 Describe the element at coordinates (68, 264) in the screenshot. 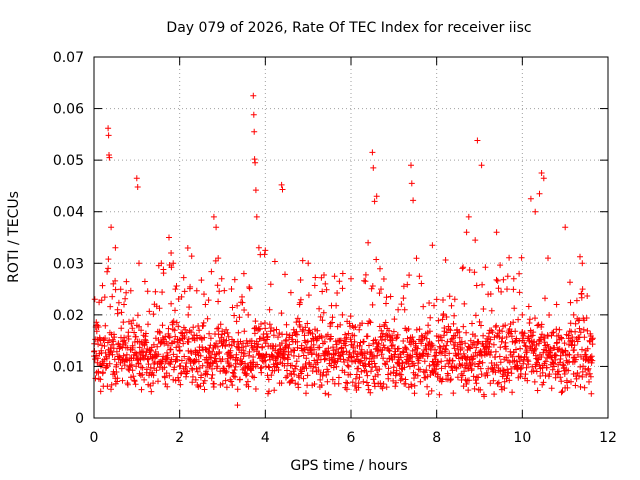

I see `y-tick-label: 0.03` at that location.